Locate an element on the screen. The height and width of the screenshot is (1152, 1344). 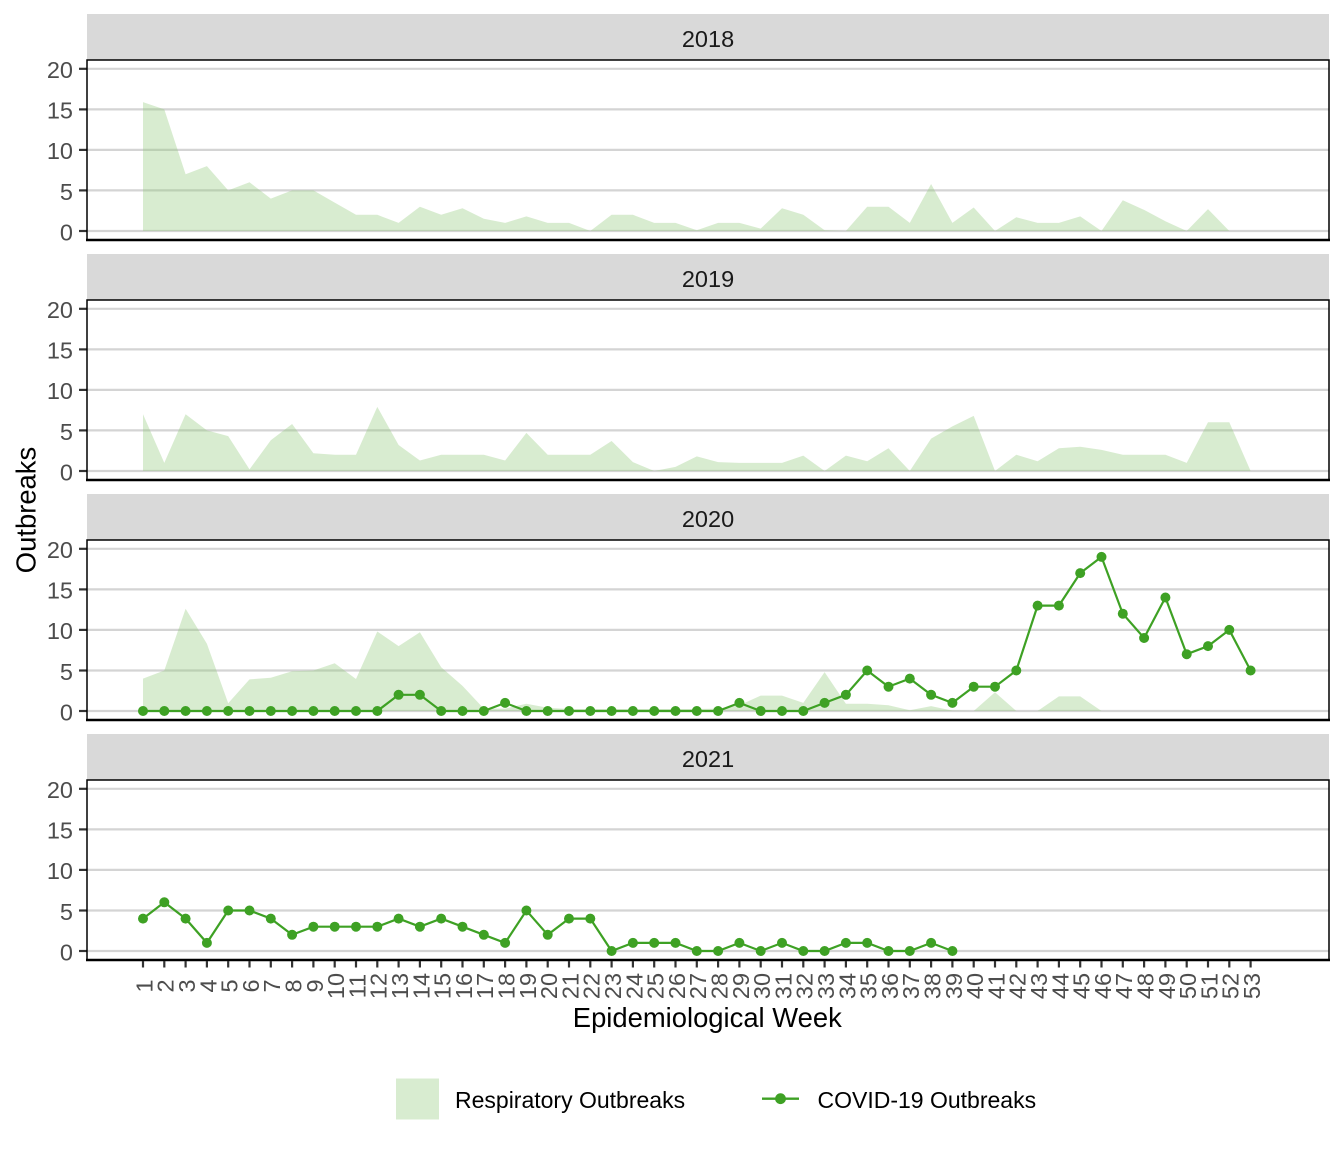
svg-text: 48 is located at coordinates (1146, 986).